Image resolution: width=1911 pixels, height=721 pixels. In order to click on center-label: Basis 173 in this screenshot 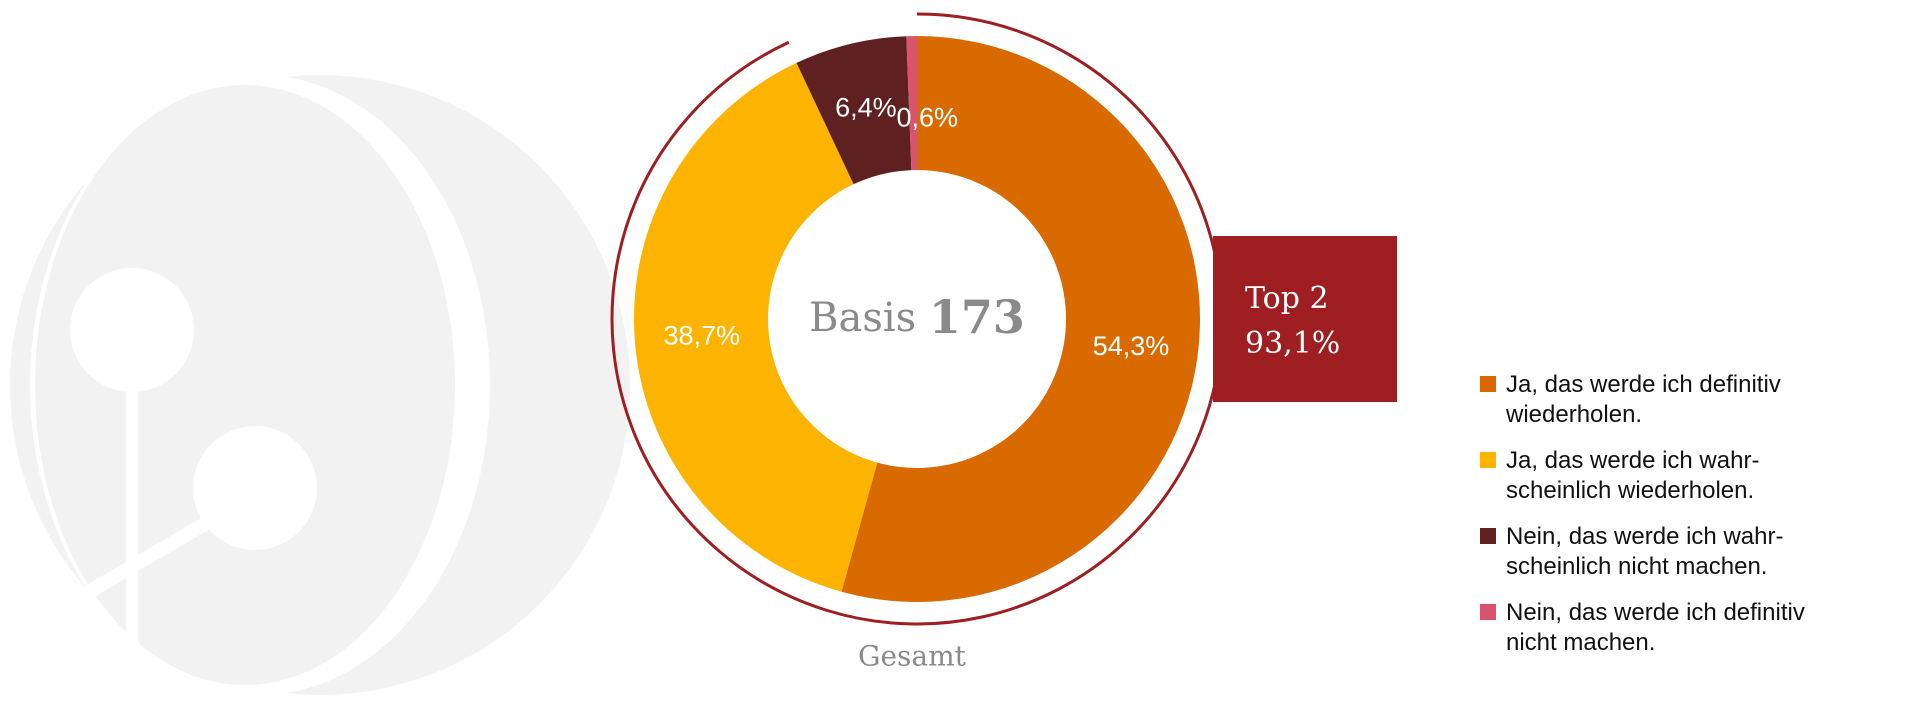, I will do `click(917, 317)`.